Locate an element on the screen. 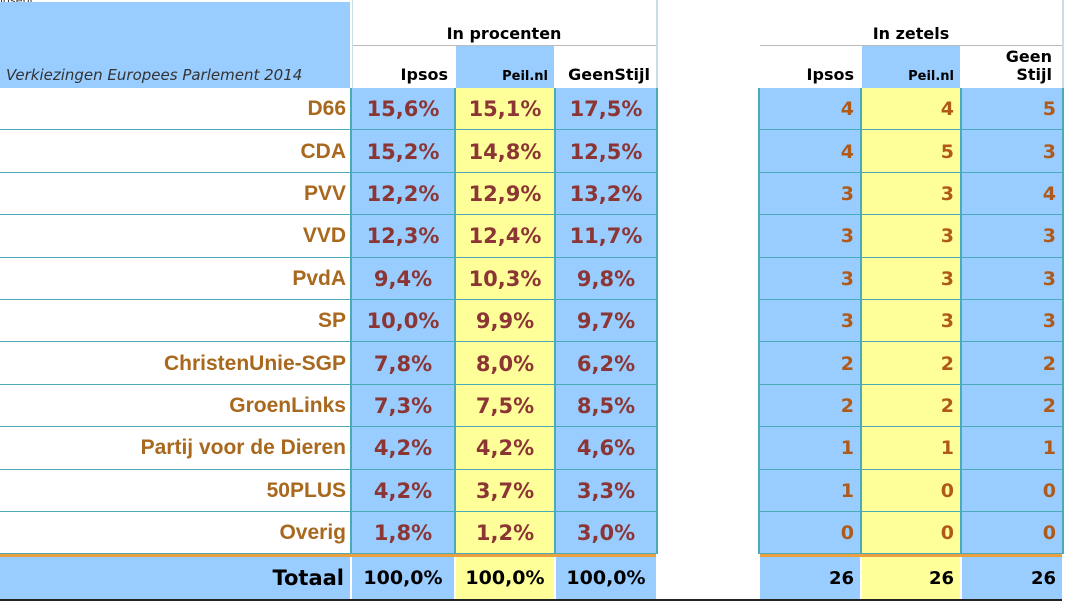 The image size is (1084, 601). party-label: GroenLinks is located at coordinates (175, 406).